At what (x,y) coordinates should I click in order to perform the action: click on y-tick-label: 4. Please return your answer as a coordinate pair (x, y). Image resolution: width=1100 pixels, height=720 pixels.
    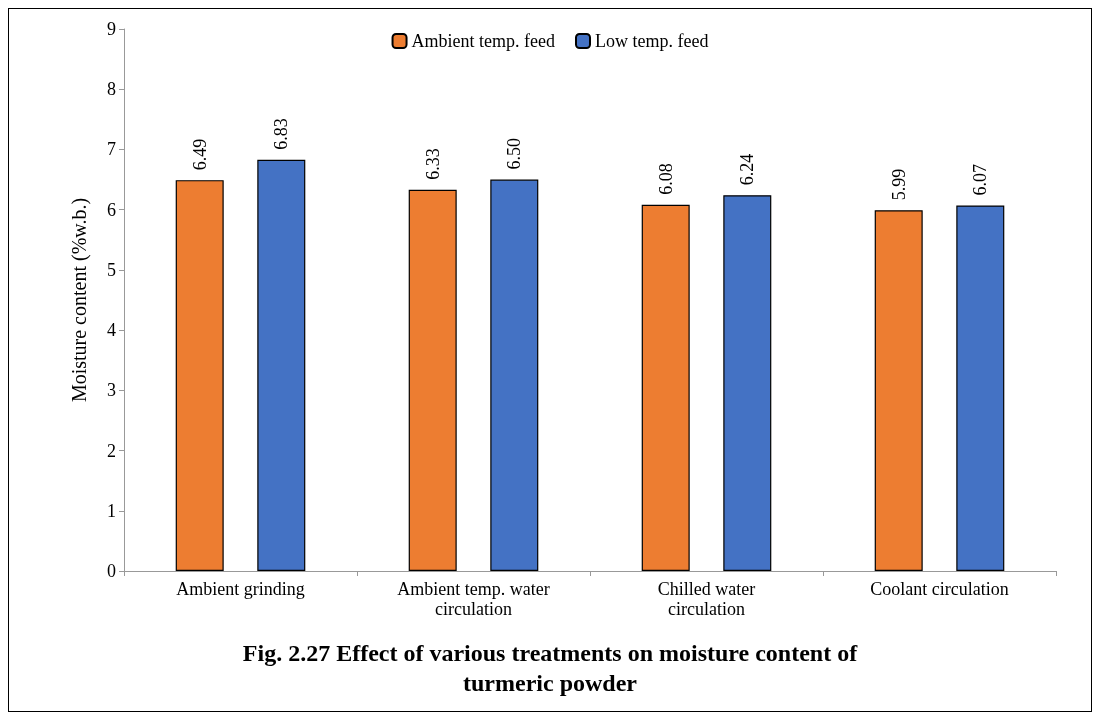
    Looking at the image, I should click on (111, 330).